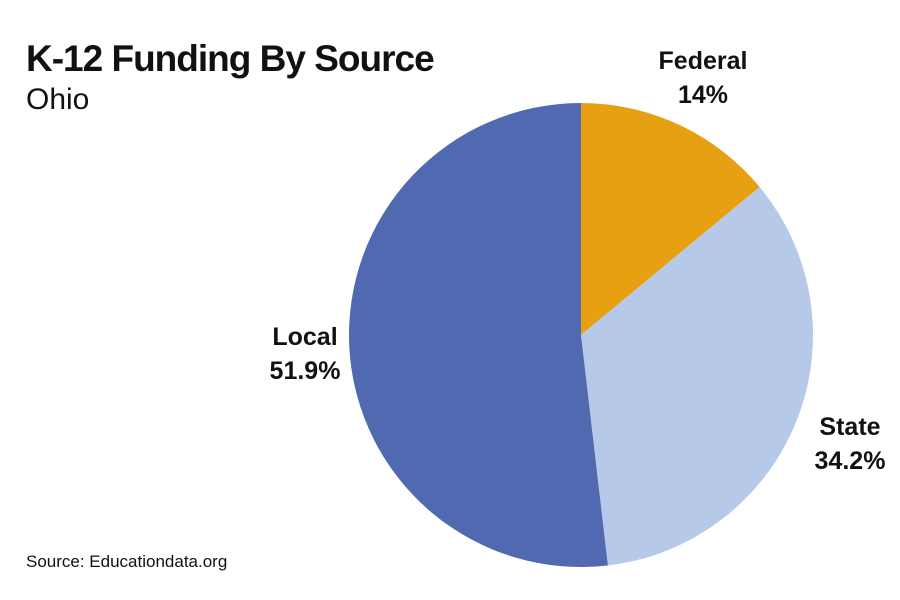 The image size is (900, 600). Describe the element at coordinates (703, 61) in the screenshot. I see `slice-label-federal: Federal` at that location.